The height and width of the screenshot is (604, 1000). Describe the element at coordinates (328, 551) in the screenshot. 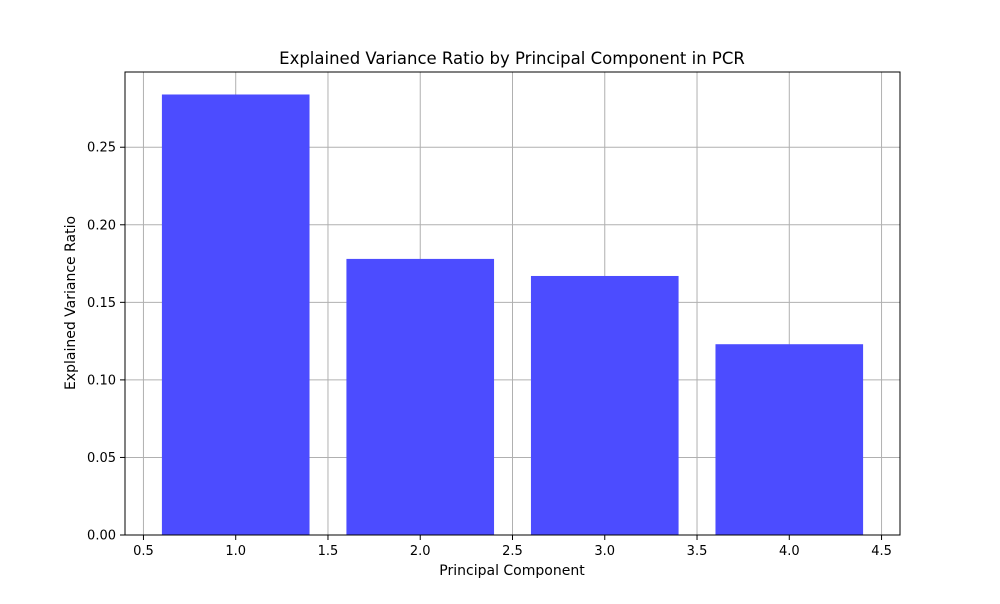

I see `x-tick-label: 1.5` at that location.